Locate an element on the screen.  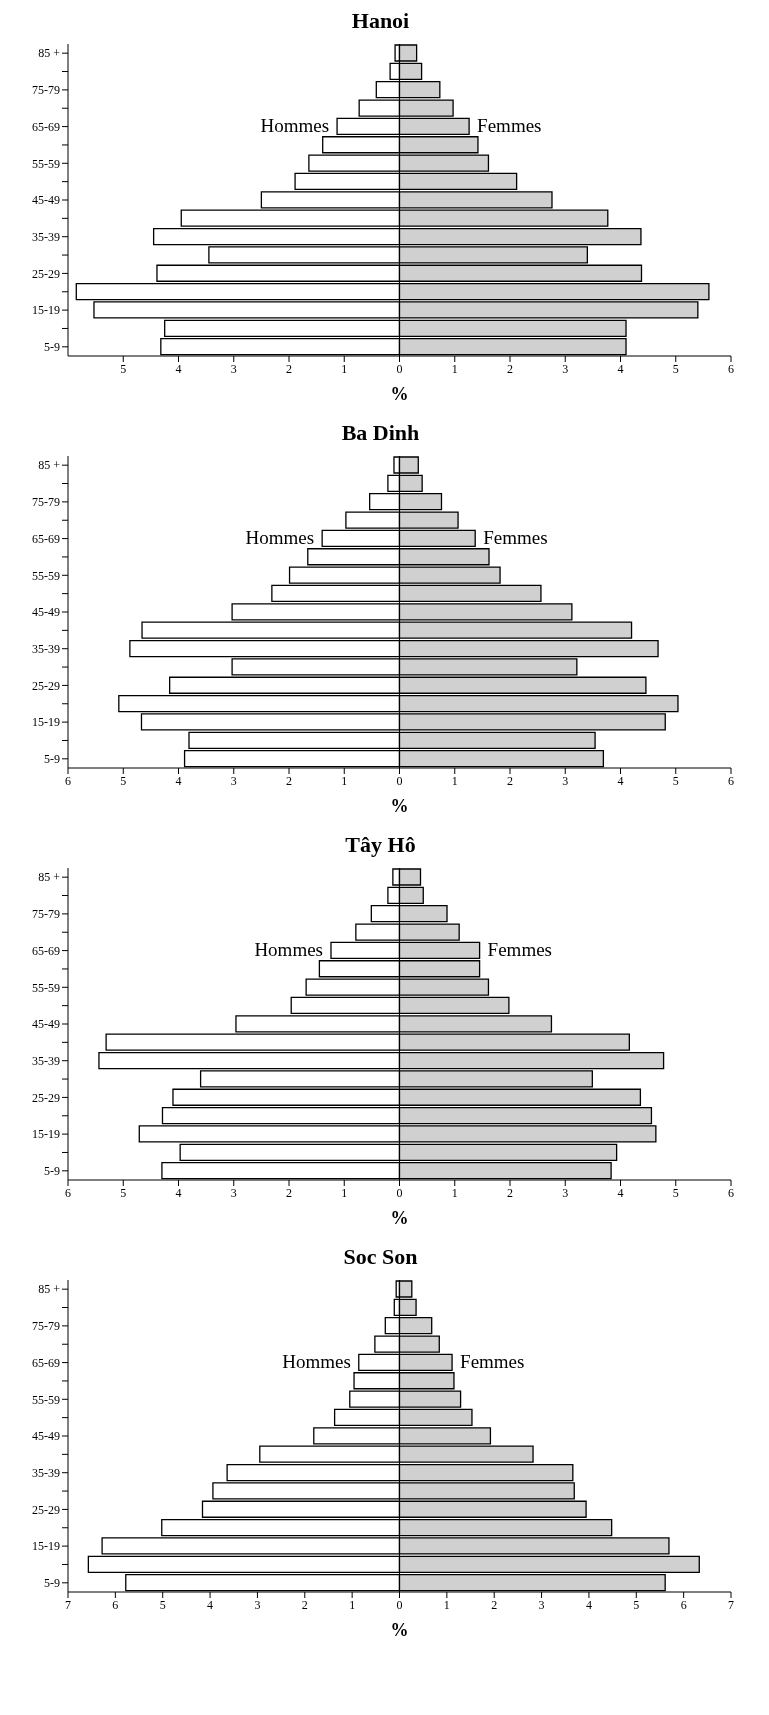
chart-title: Tây Hô is located at coordinates (380, 845).